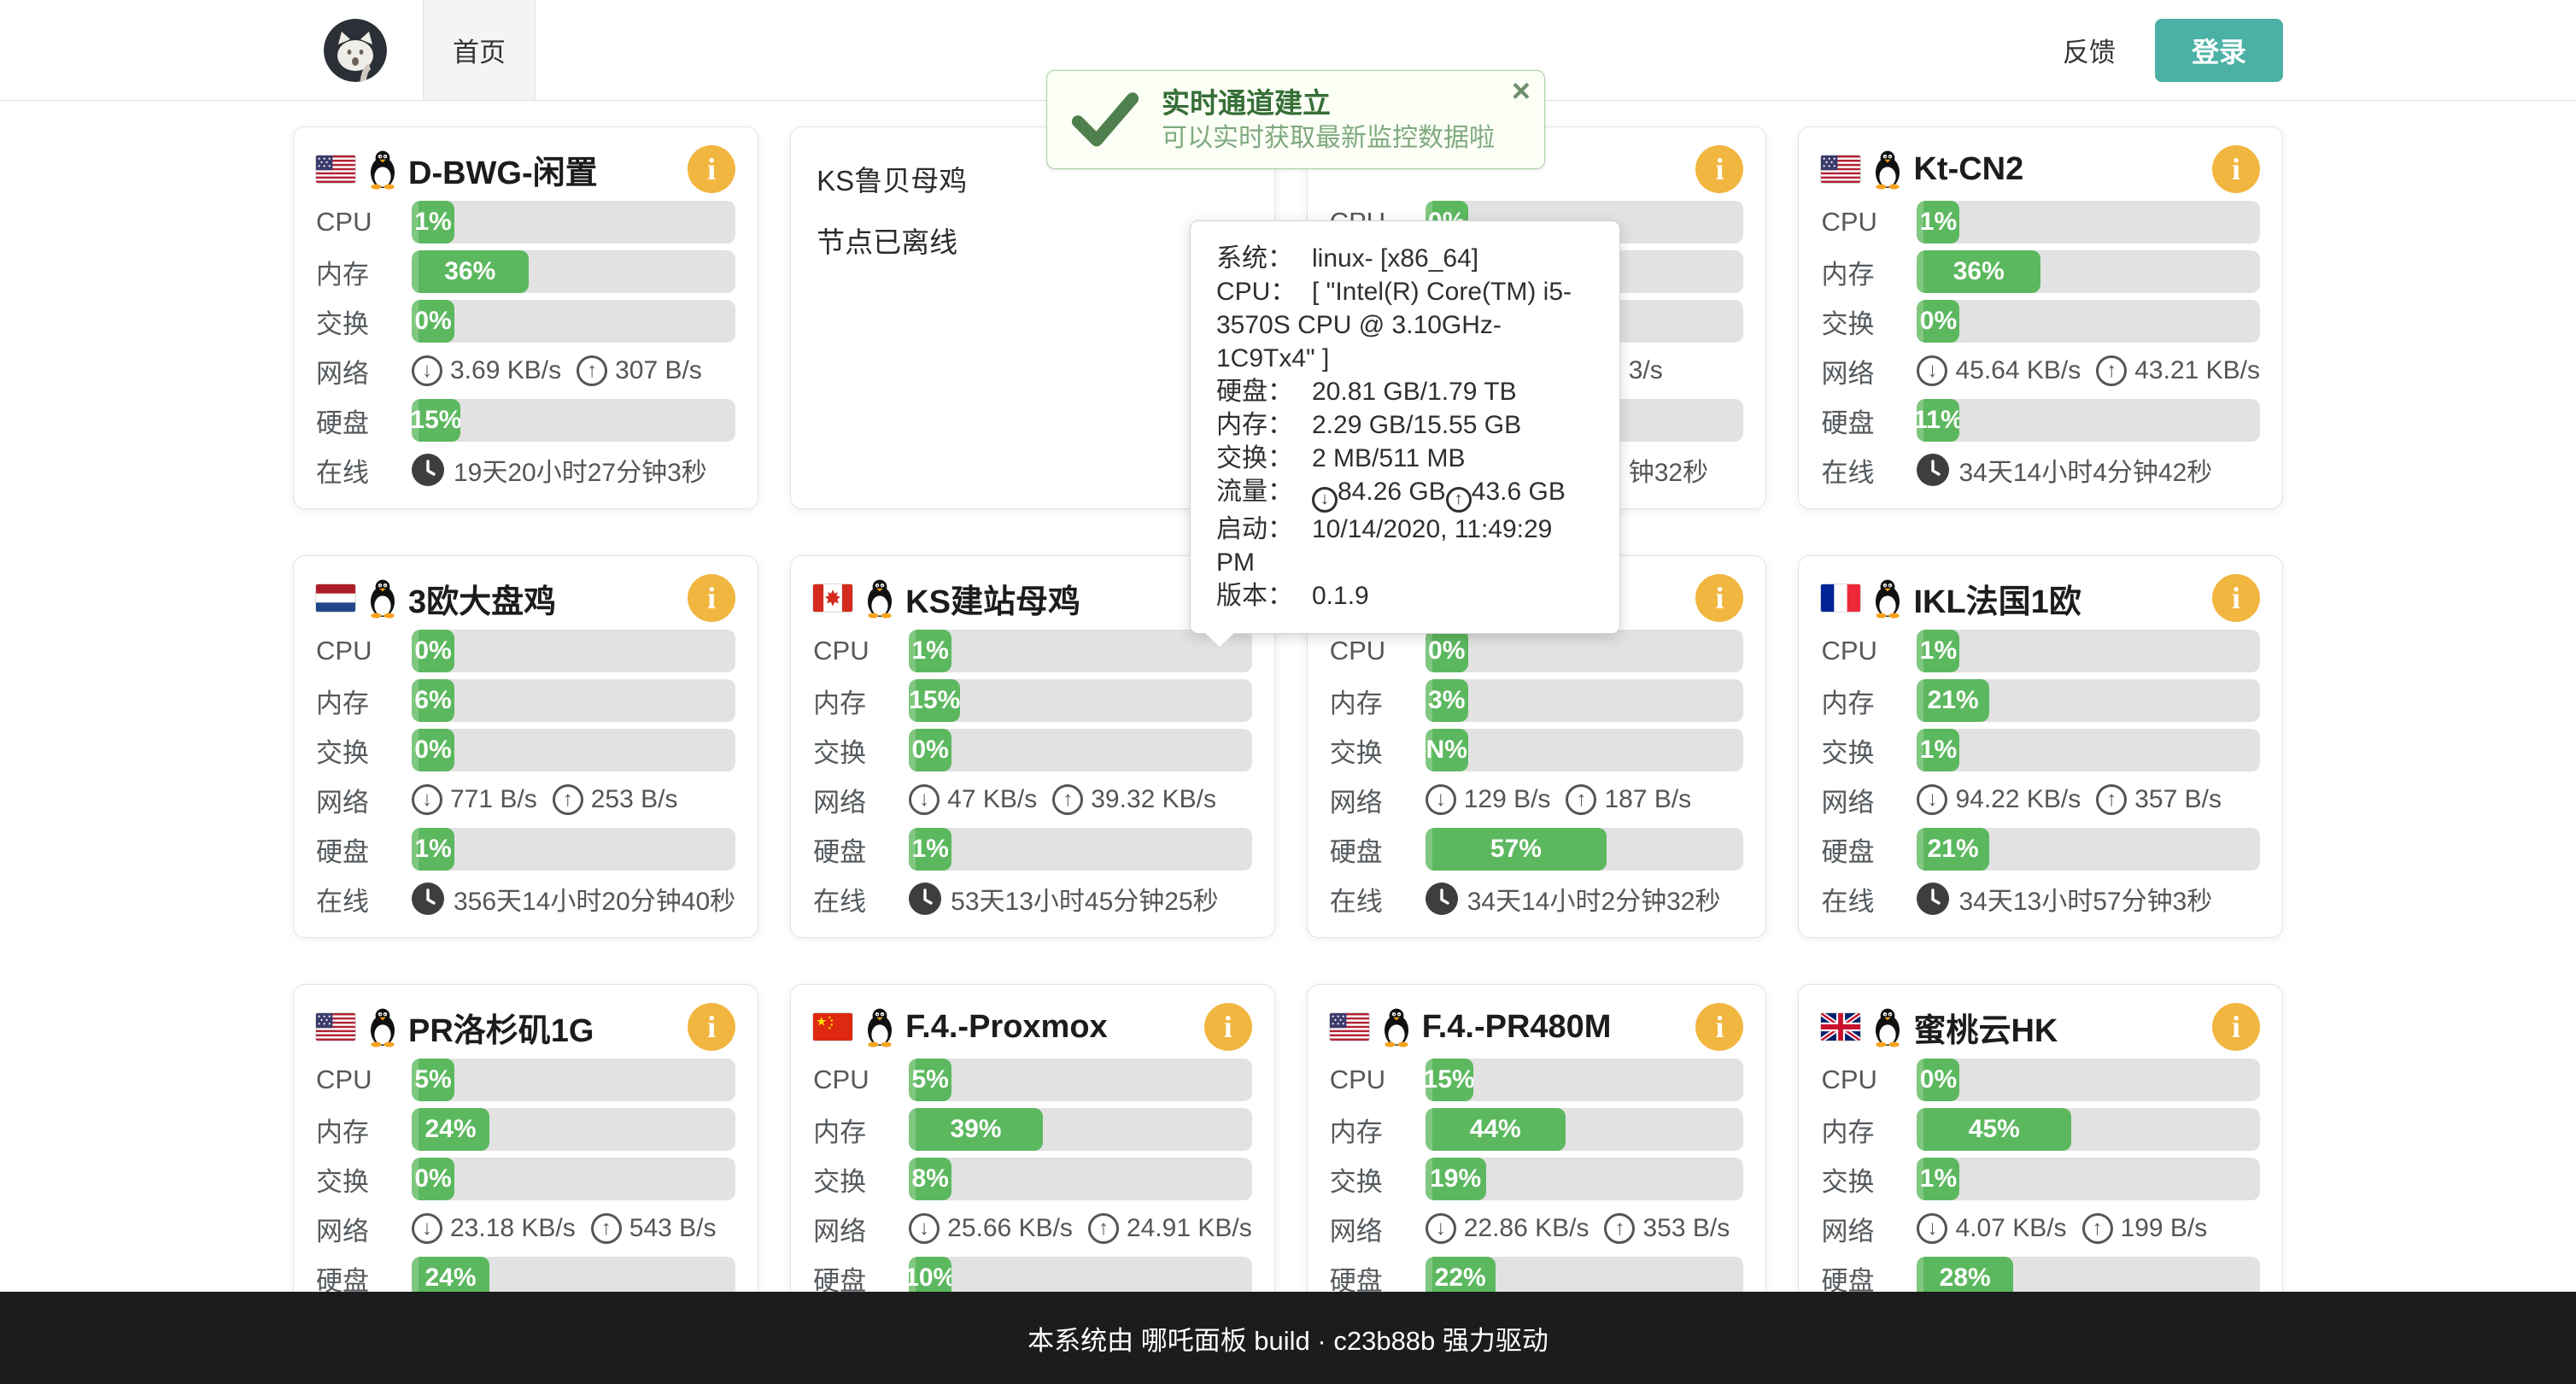  I want to click on swap-progress-fill: 19%, so click(1455, 1179).